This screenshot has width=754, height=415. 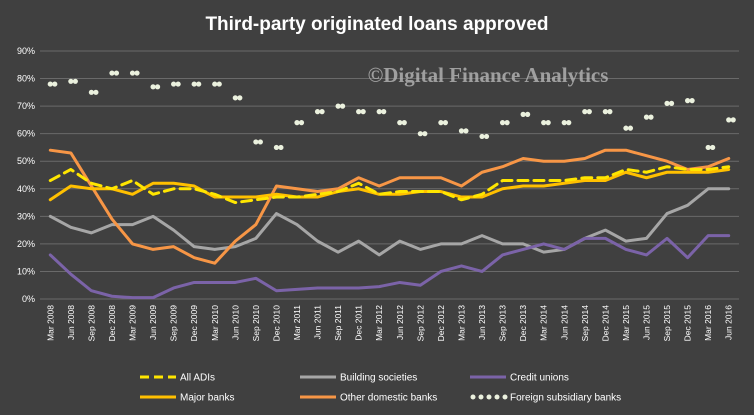 I want to click on x-tick-label: Dec 2013, so click(x=523, y=323).